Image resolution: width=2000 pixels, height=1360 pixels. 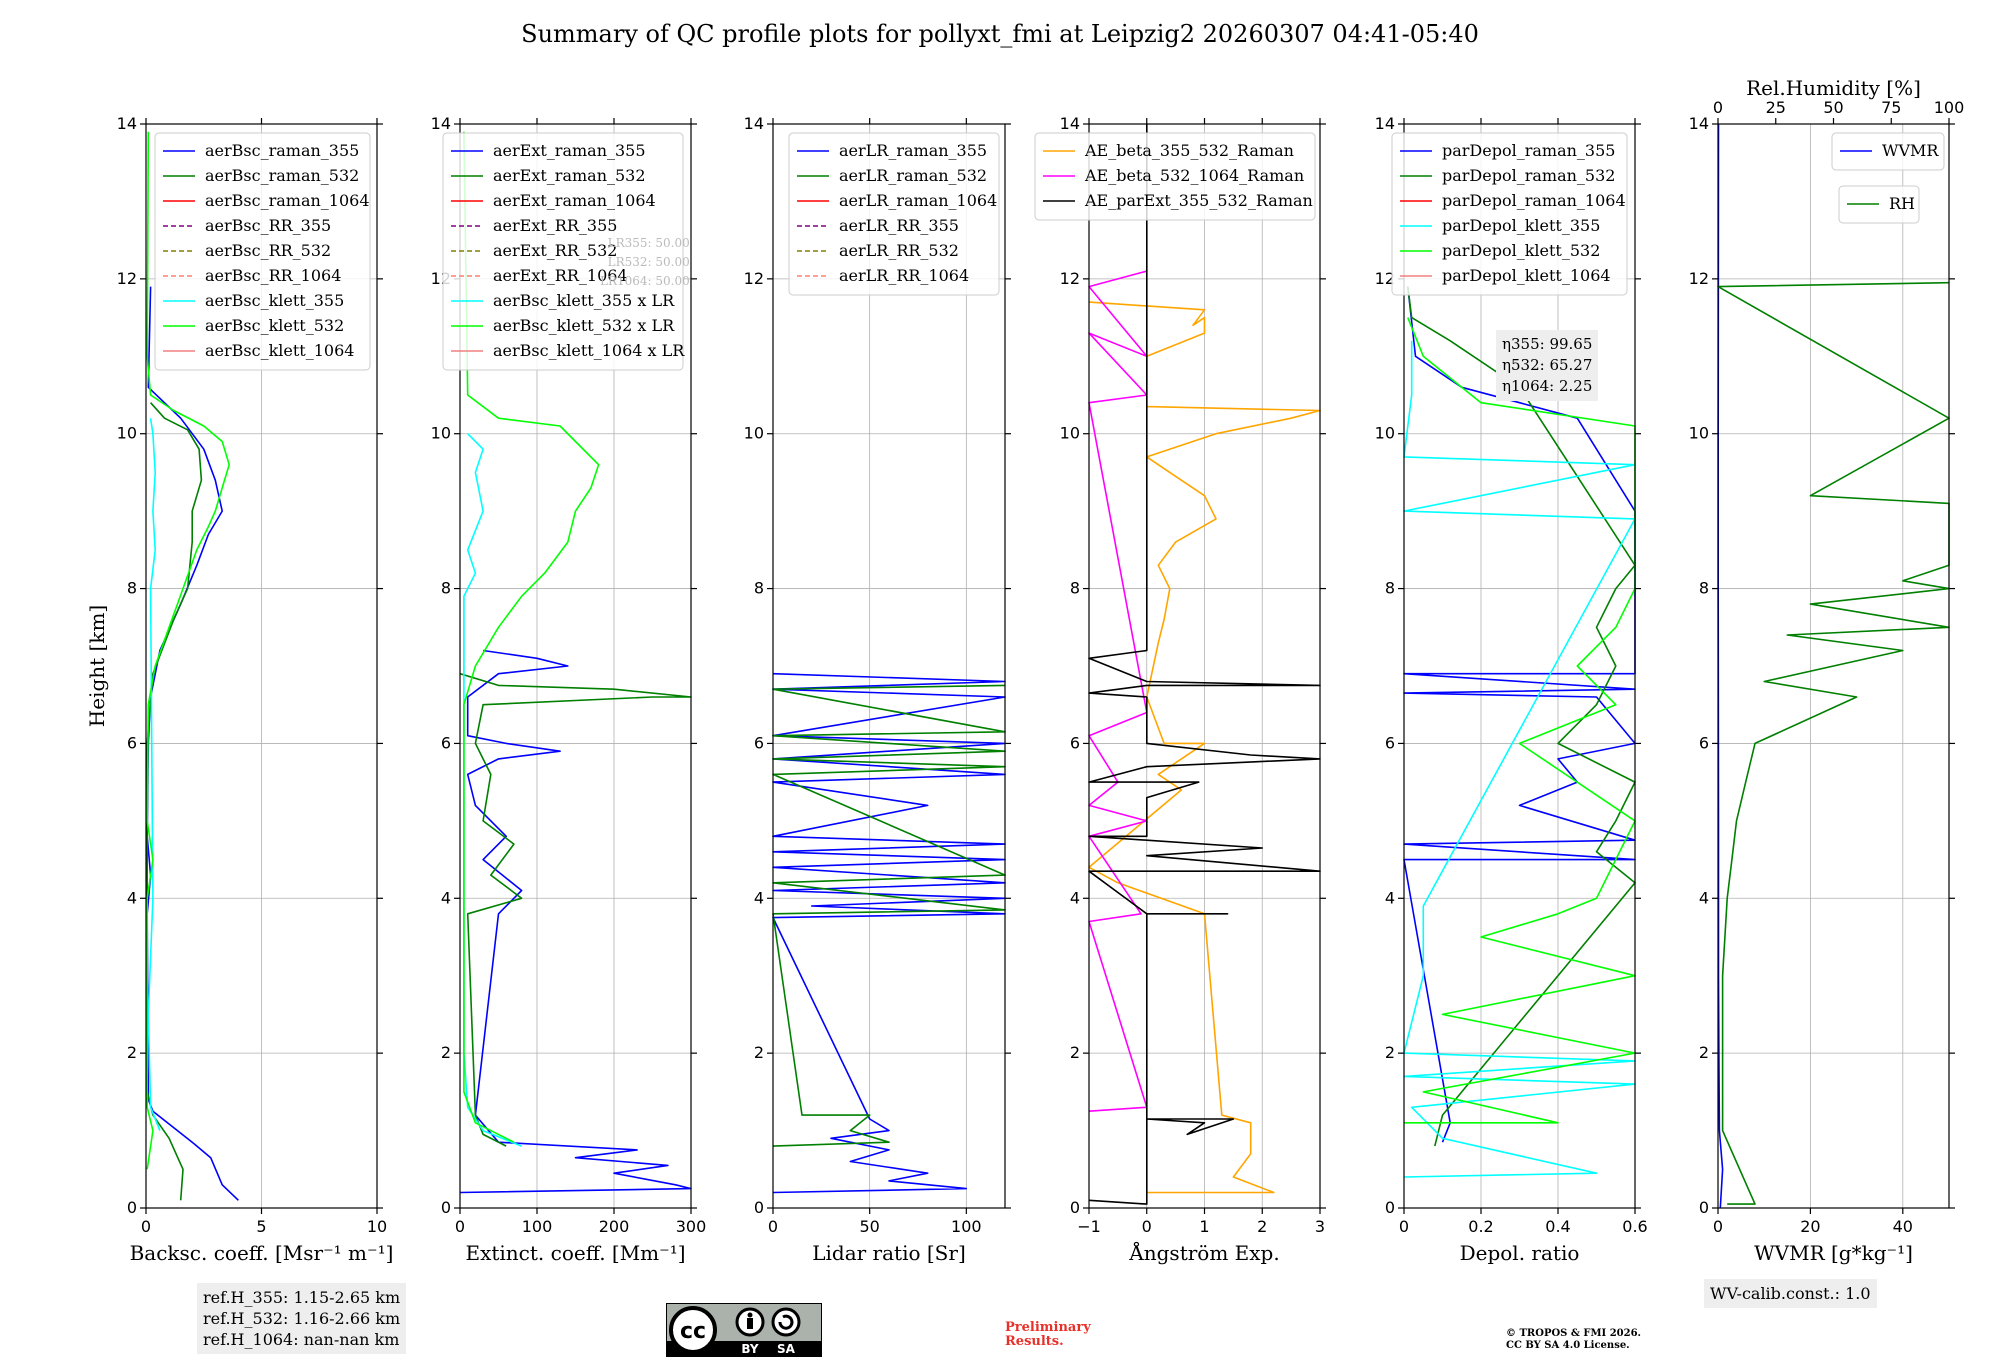 What do you see at coordinates (282, 150) in the screenshot?
I see `legend-label: aerBsc_raman_355` at bounding box center [282, 150].